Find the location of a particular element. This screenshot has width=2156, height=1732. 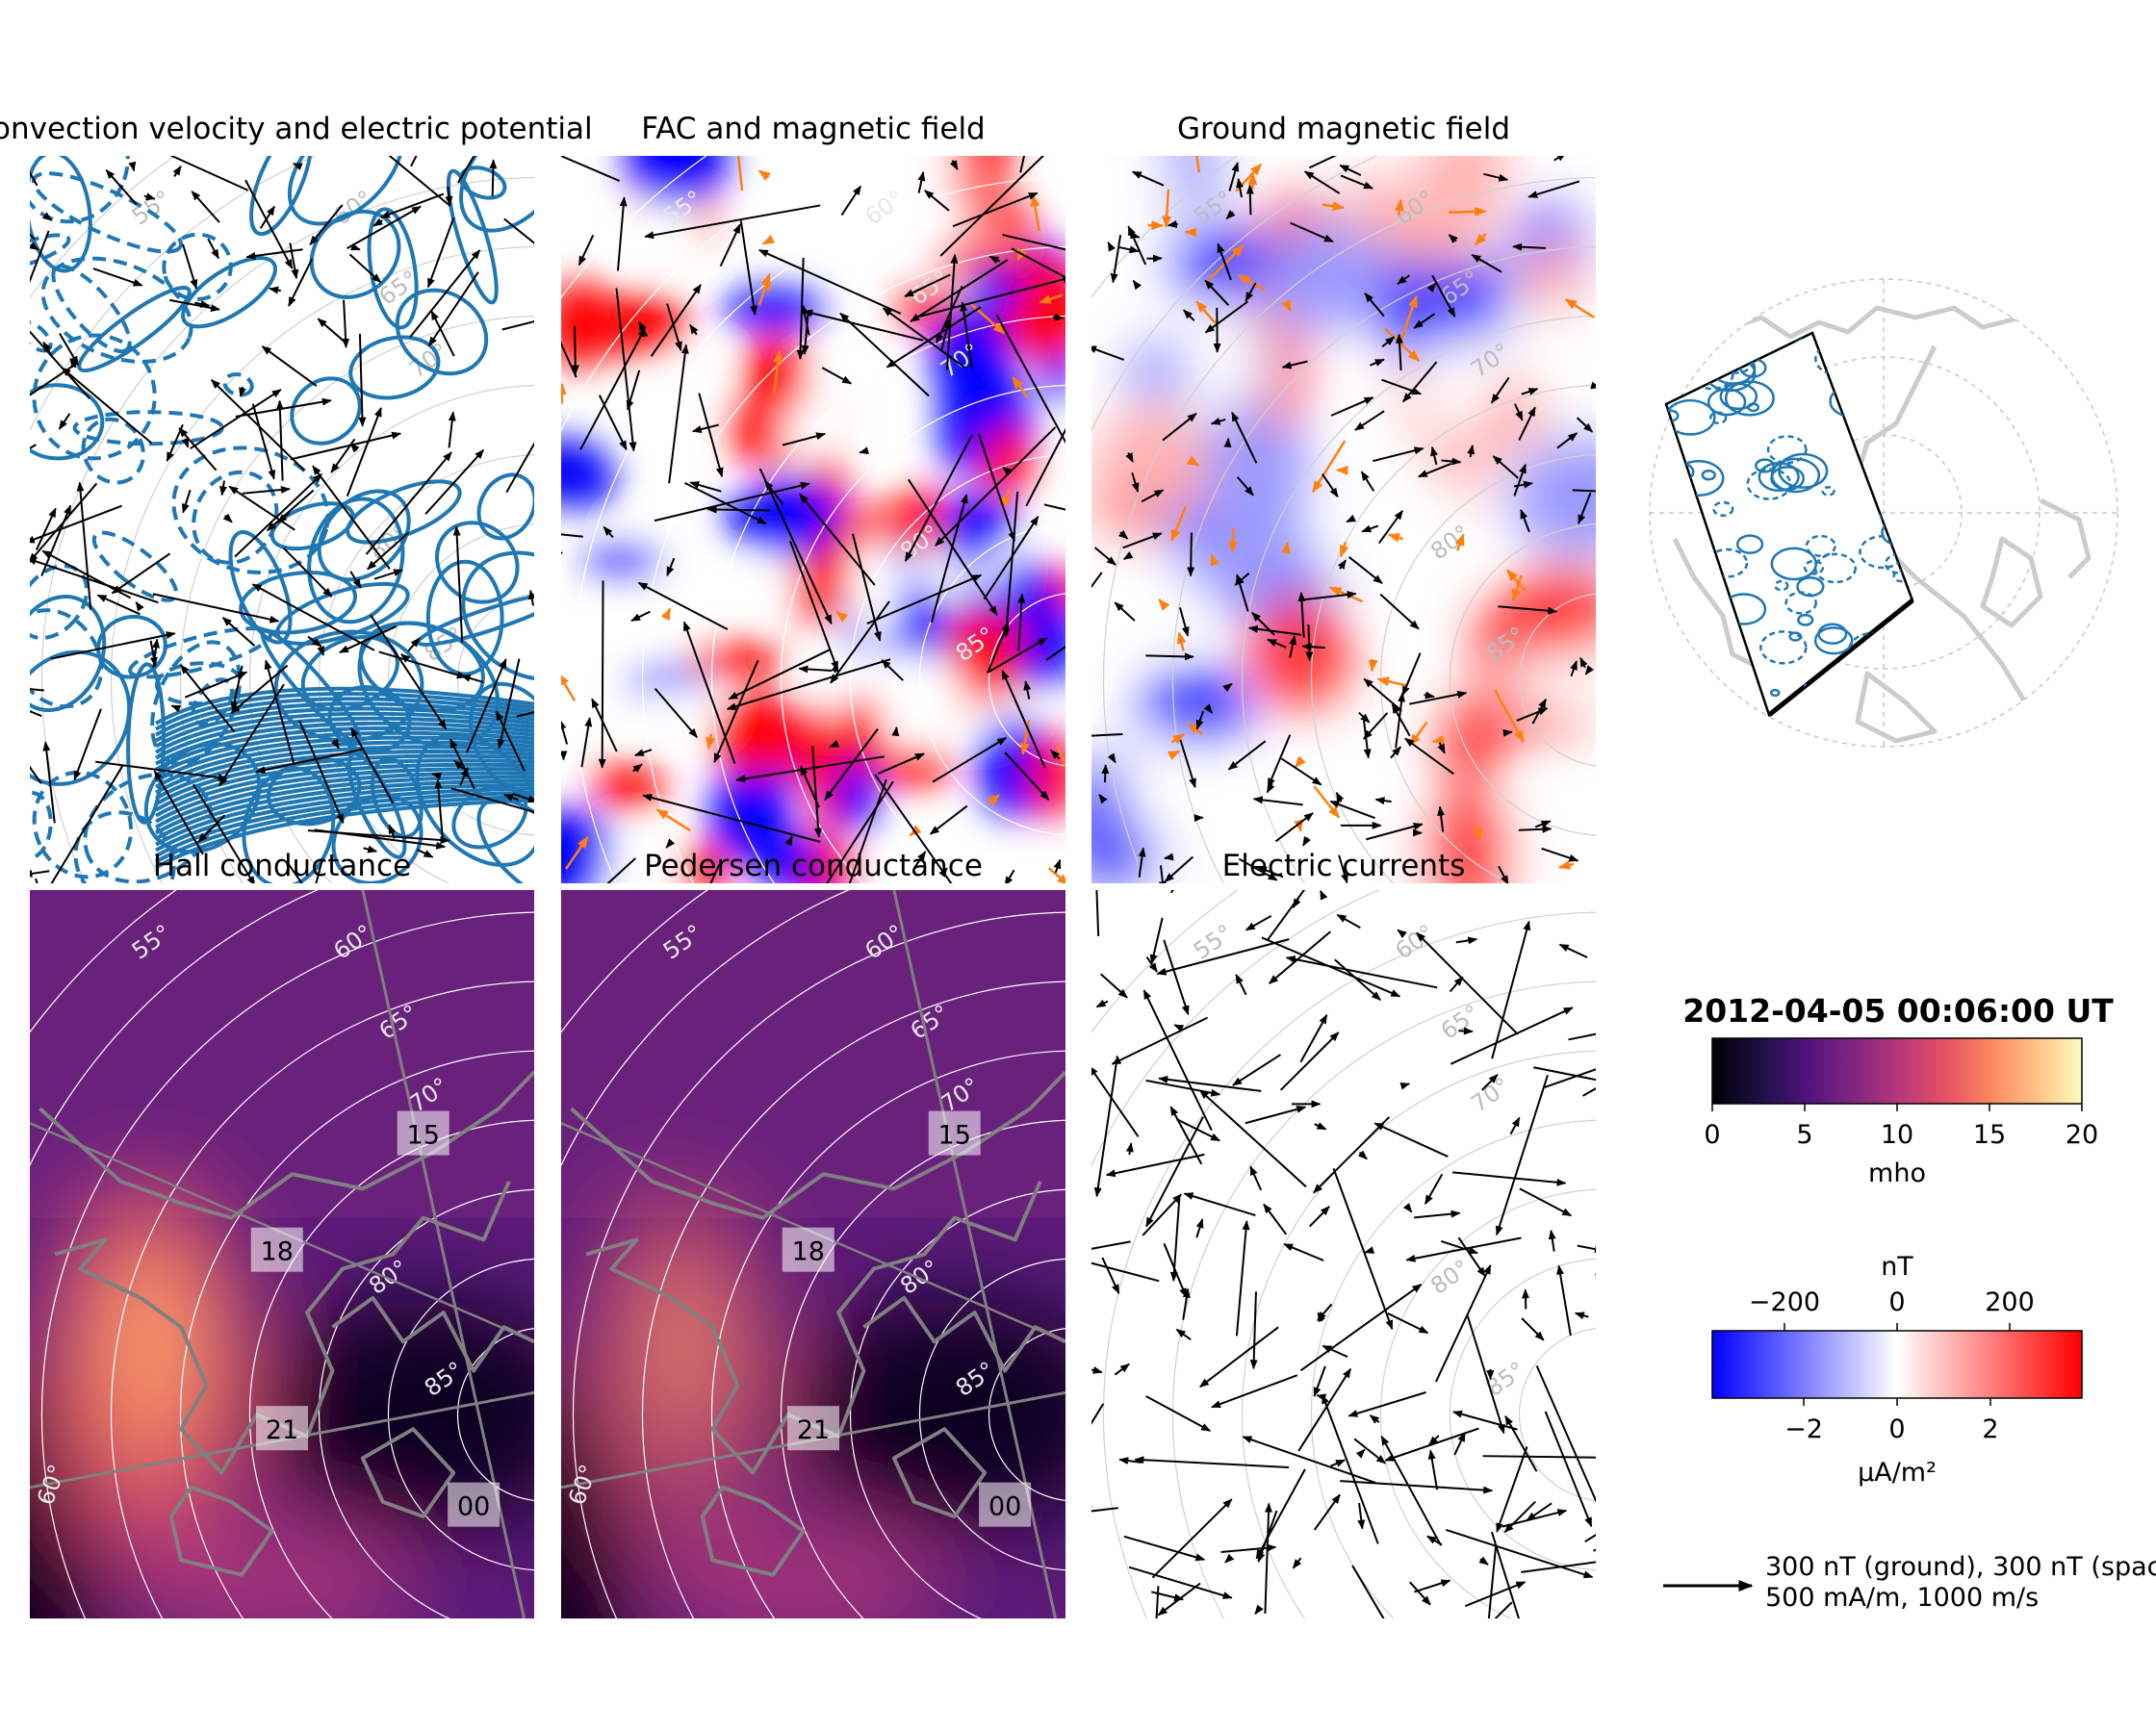

mlt-box is located at coordinates (423, 1133).